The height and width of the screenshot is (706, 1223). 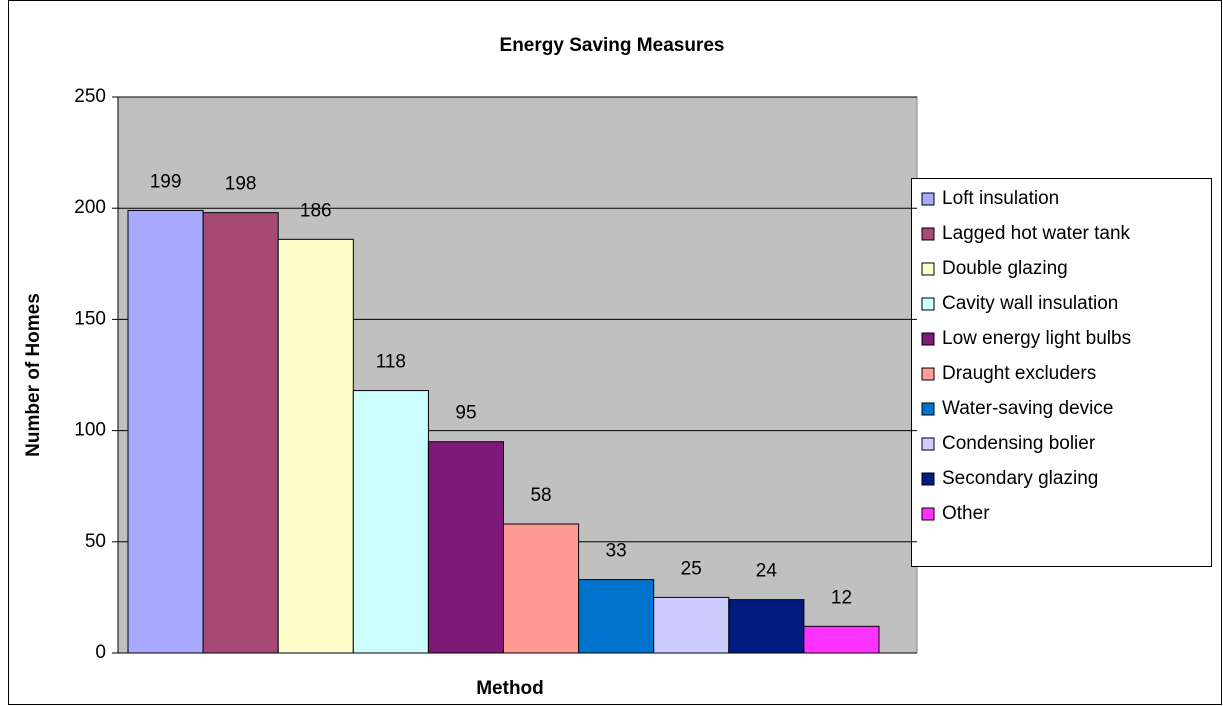 What do you see at coordinates (1019, 443) in the screenshot?
I see `legend-label: Condensing bolier` at bounding box center [1019, 443].